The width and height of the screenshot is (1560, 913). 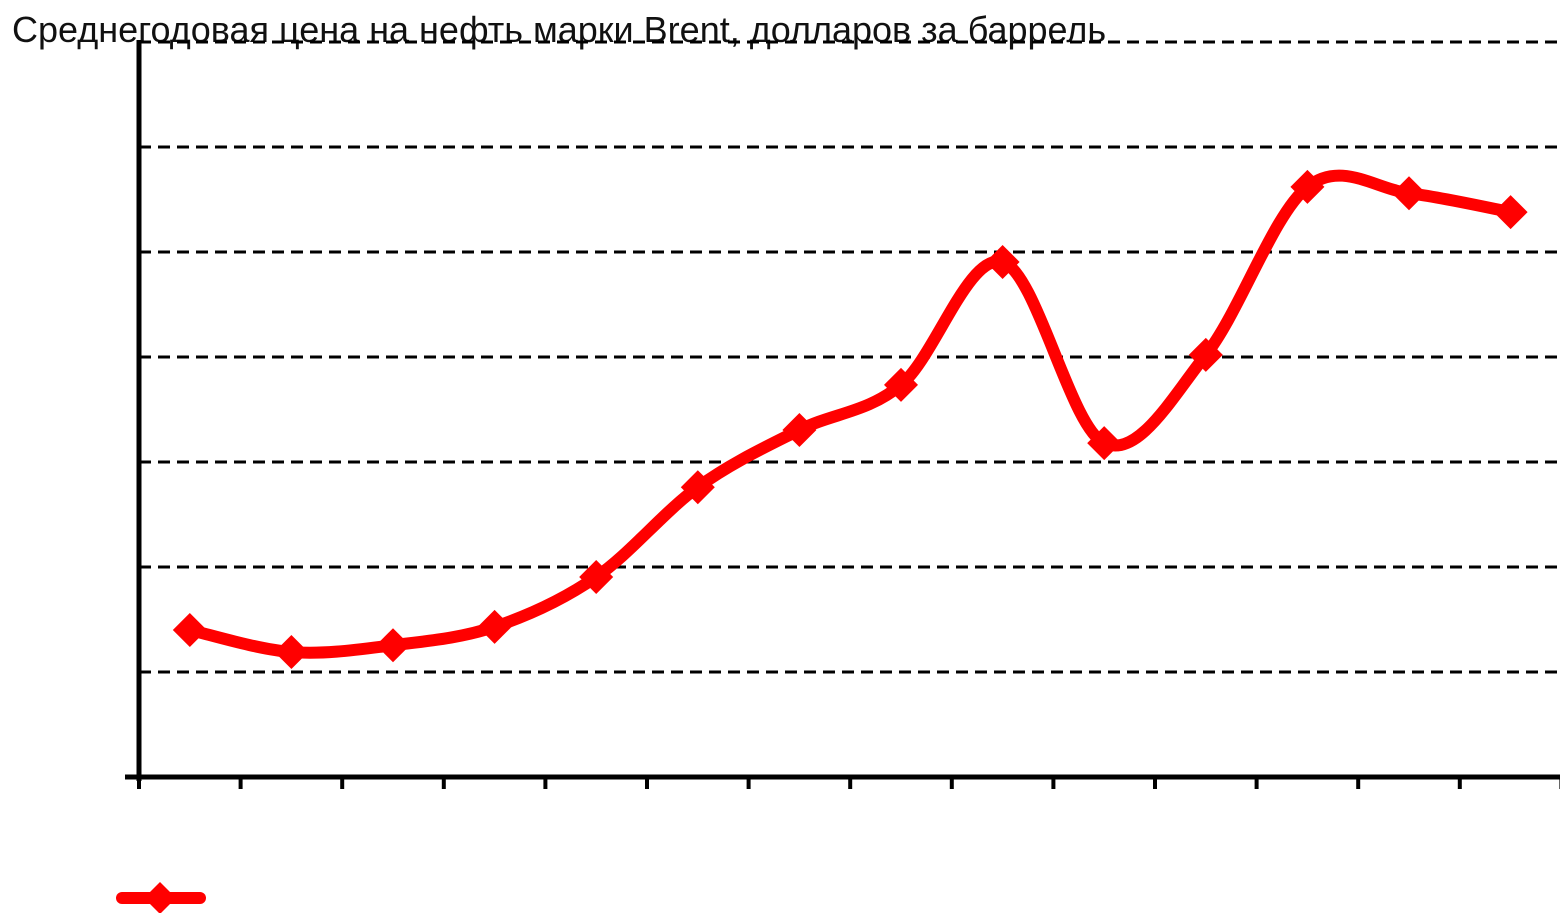 I want to click on legend-marker, so click(x=160, y=897).